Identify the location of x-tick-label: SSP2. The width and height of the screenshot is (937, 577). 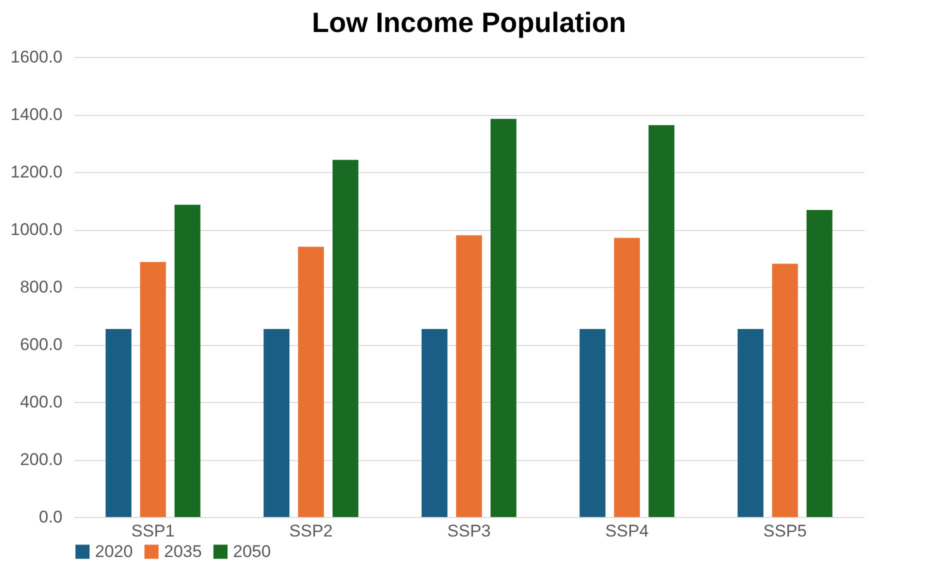
(311, 531).